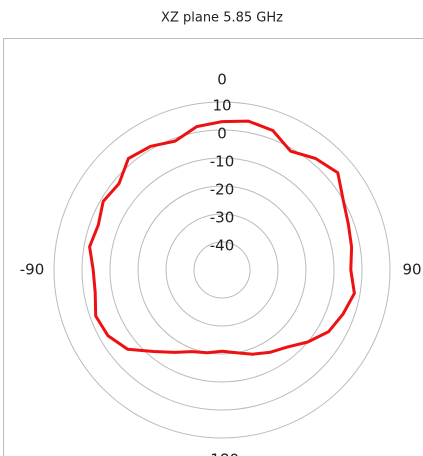 This screenshot has width=423, height=456. I want to click on theta-tick-label: -180, so click(222, 453).